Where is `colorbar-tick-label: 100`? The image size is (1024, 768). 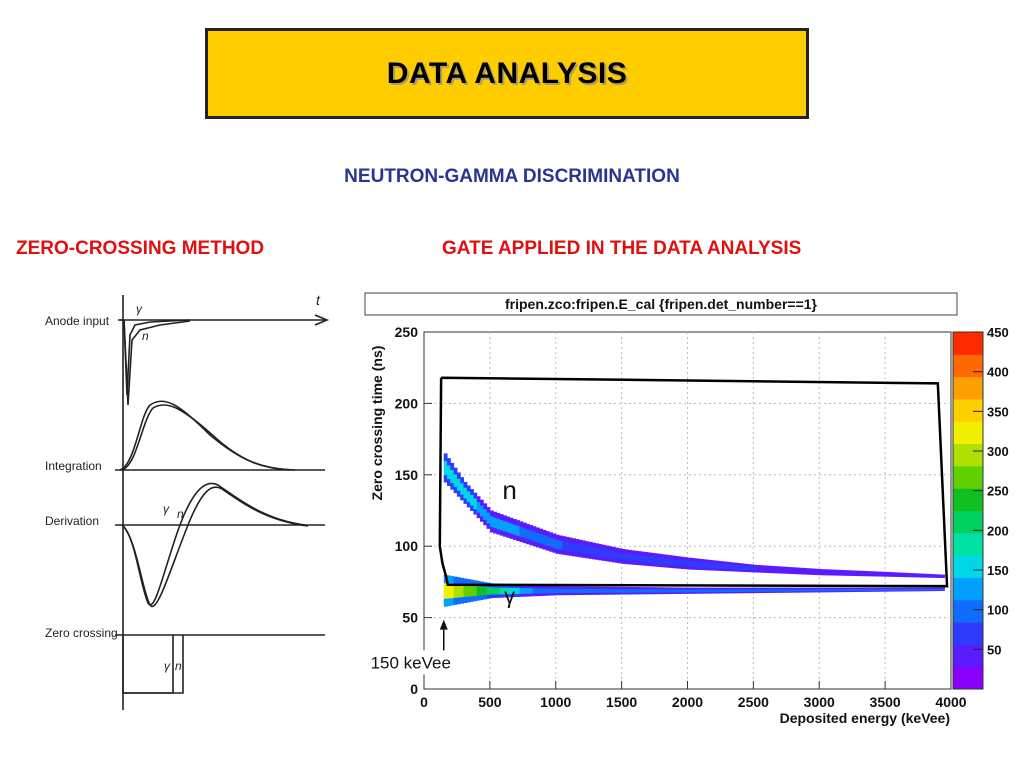 colorbar-tick-label: 100 is located at coordinates (998, 610).